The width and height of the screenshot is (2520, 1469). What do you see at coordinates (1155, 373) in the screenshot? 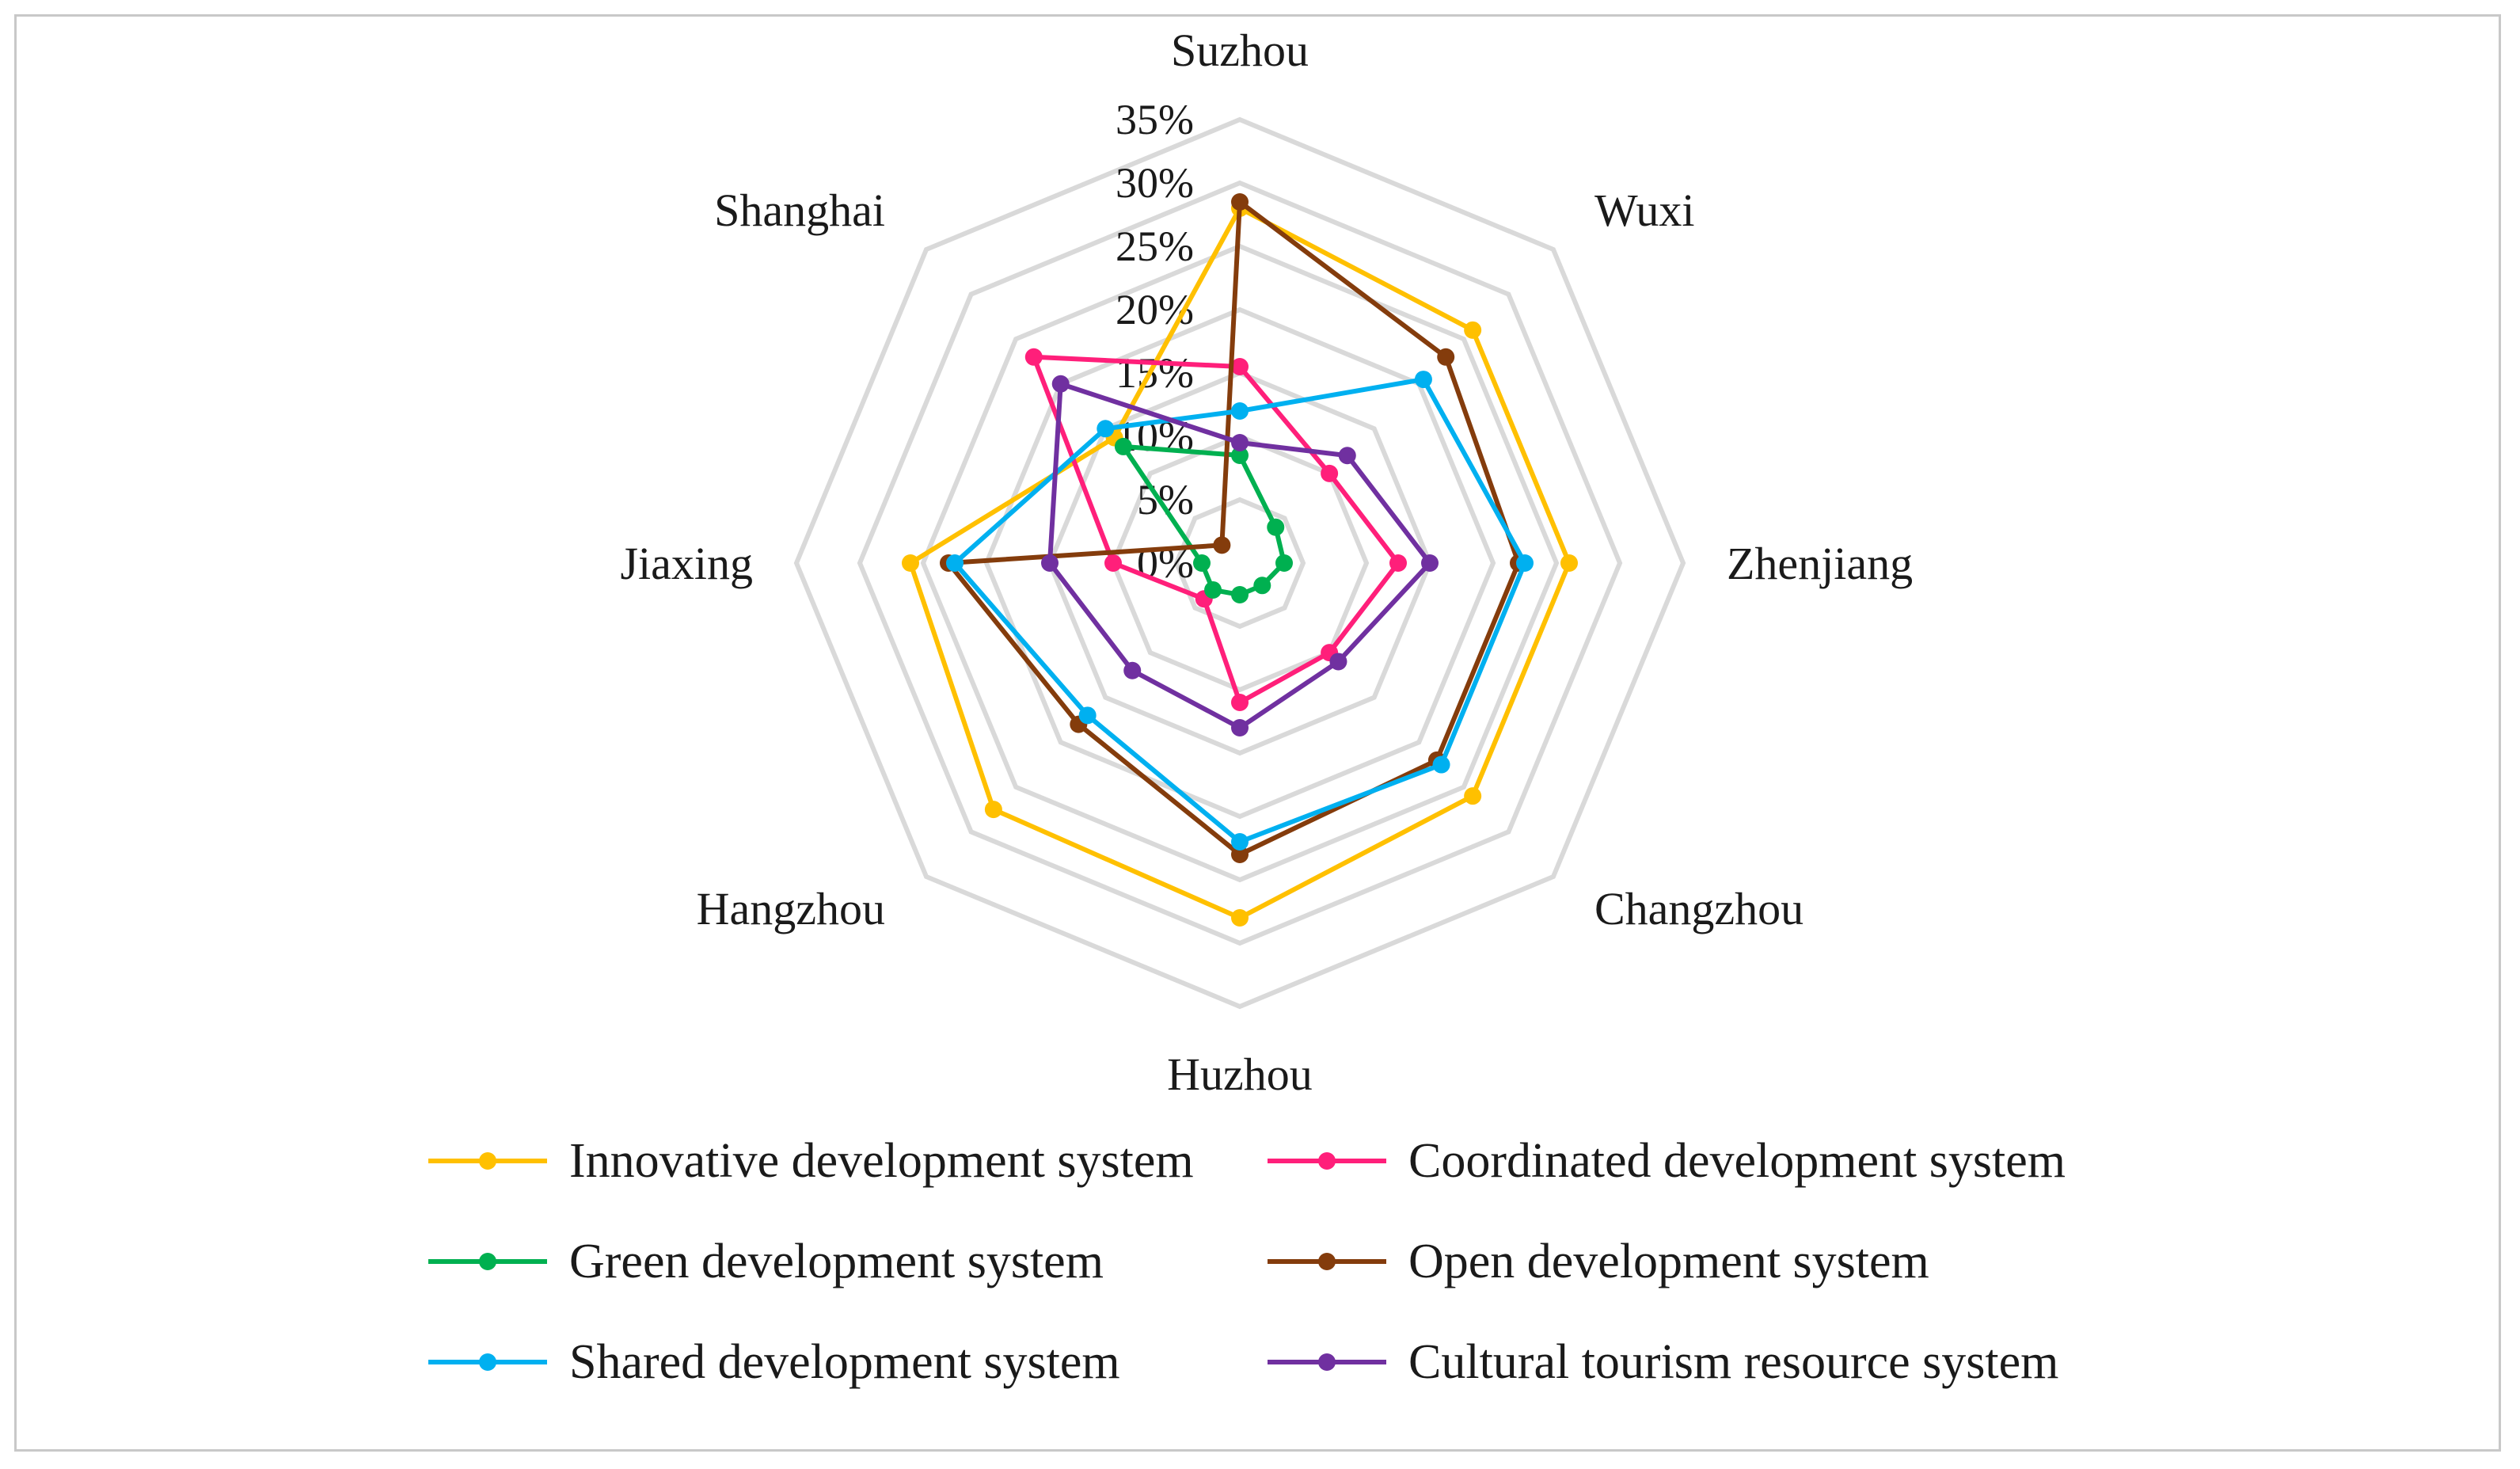
I see `r-tick-label: 15%` at bounding box center [1155, 373].